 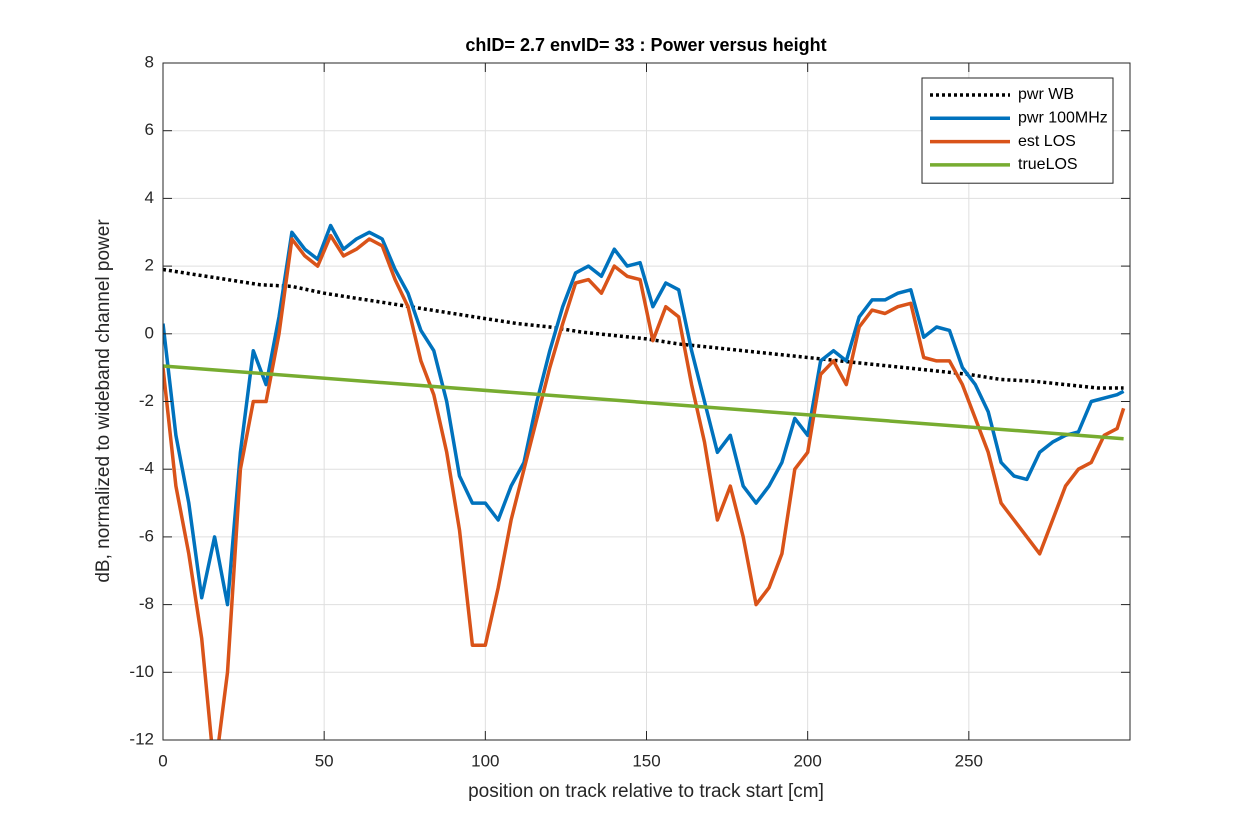 What do you see at coordinates (149, 265) in the screenshot?
I see `y-tick-label: 2` at bounding box center [149, 265].